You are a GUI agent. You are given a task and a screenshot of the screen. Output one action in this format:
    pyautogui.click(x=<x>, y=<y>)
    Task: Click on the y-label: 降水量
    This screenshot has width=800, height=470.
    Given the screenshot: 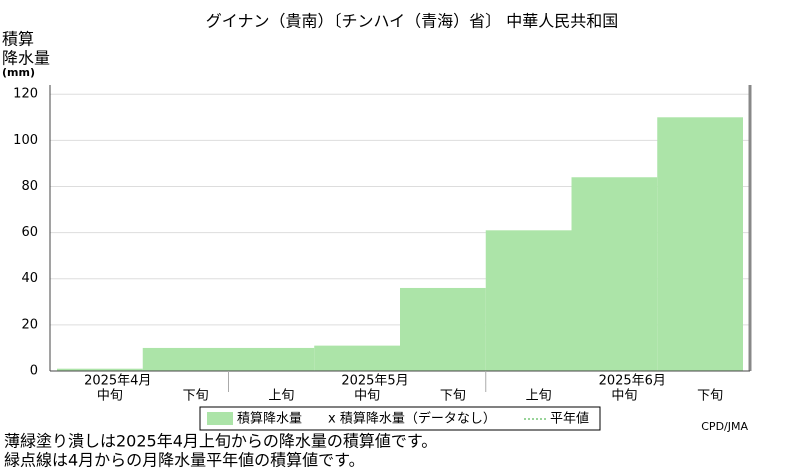 What is the action you would take?
    pyautogui.click(x=26, y=58)
    